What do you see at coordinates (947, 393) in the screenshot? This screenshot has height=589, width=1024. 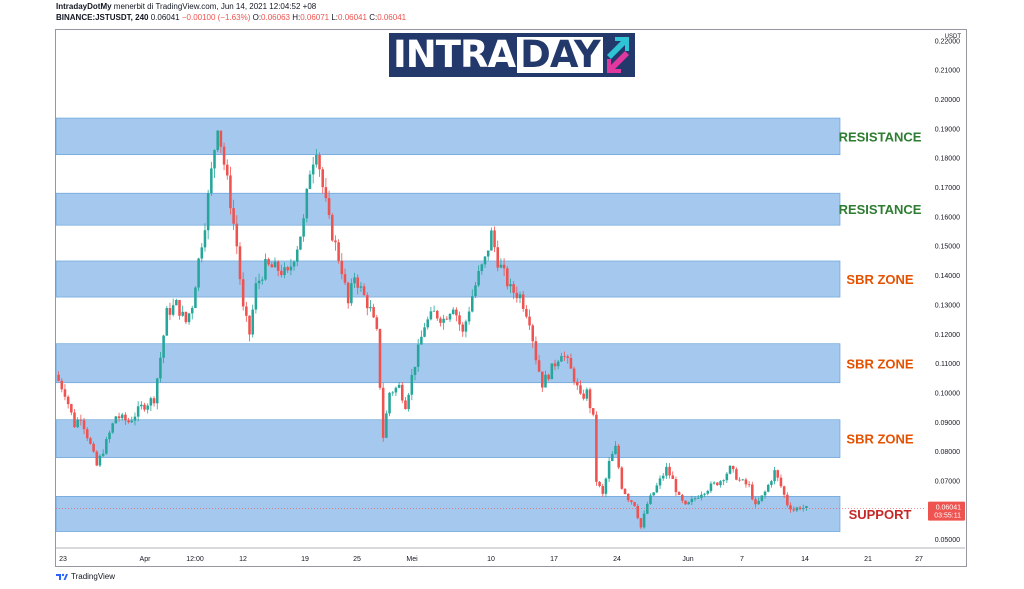 I see `price-tick-label: 0.10000` at bounding box center [947, 393].